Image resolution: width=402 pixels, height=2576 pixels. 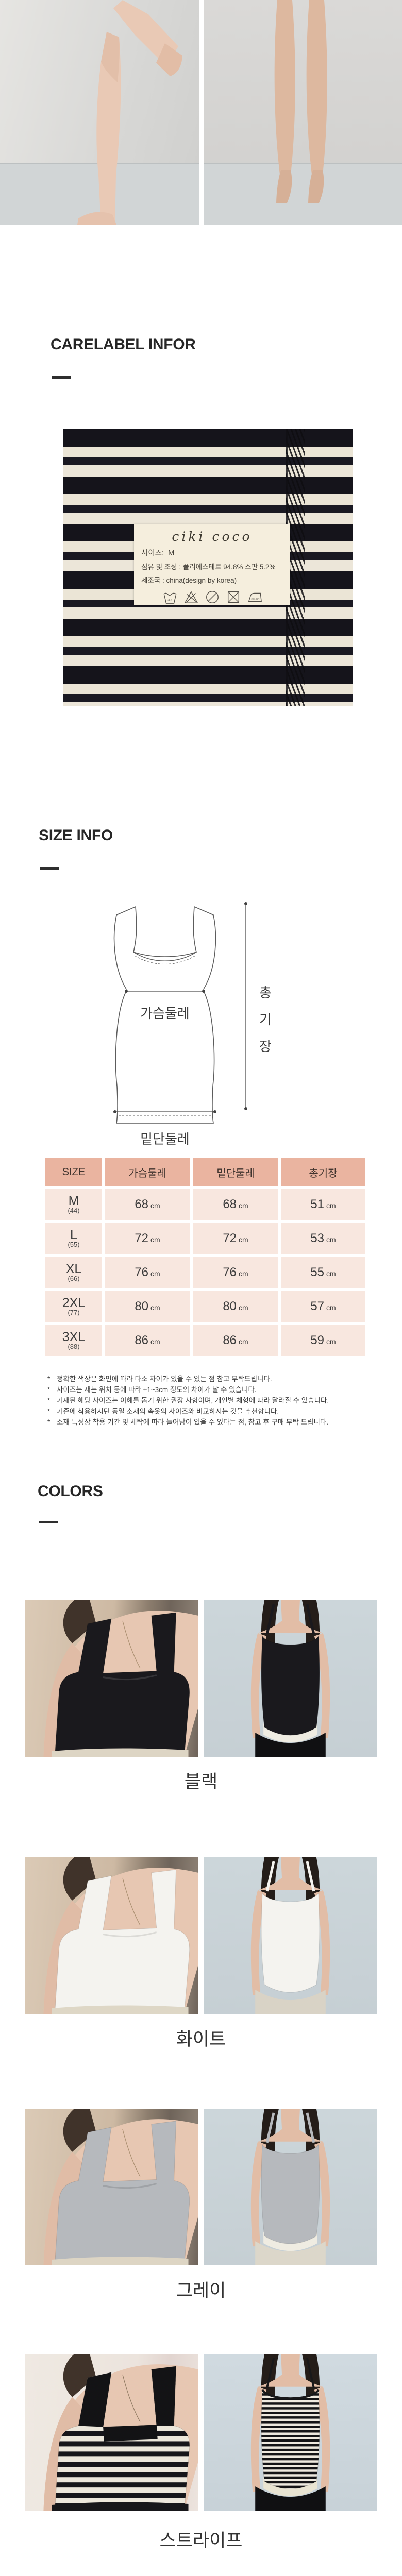 What do you see at coordinates (74, 1210) in the screenshot?
I see `size-code: (44)` at bounding box center [74, 1210].